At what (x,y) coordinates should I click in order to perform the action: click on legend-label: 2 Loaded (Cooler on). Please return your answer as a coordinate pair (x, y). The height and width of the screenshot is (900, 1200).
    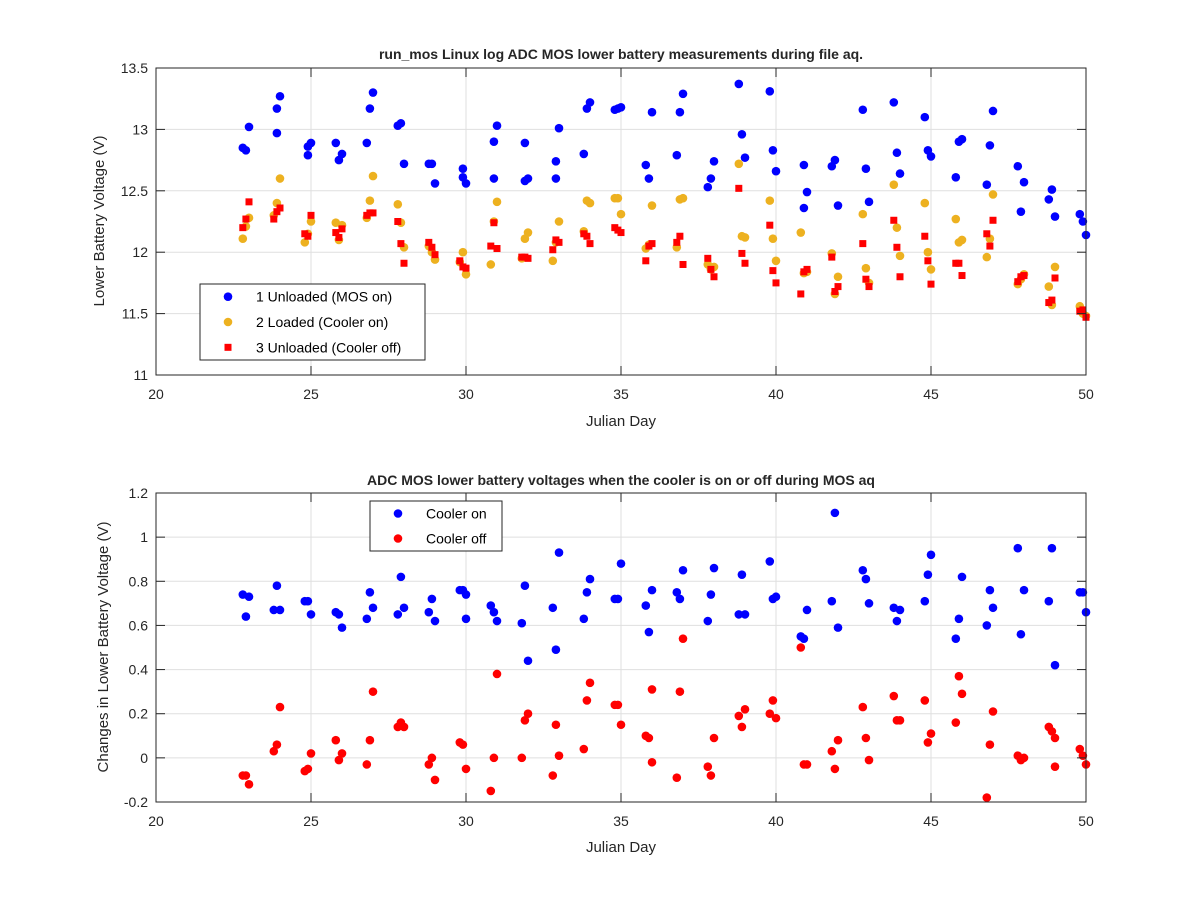
    Looking at the image, I should click on (322, 322).